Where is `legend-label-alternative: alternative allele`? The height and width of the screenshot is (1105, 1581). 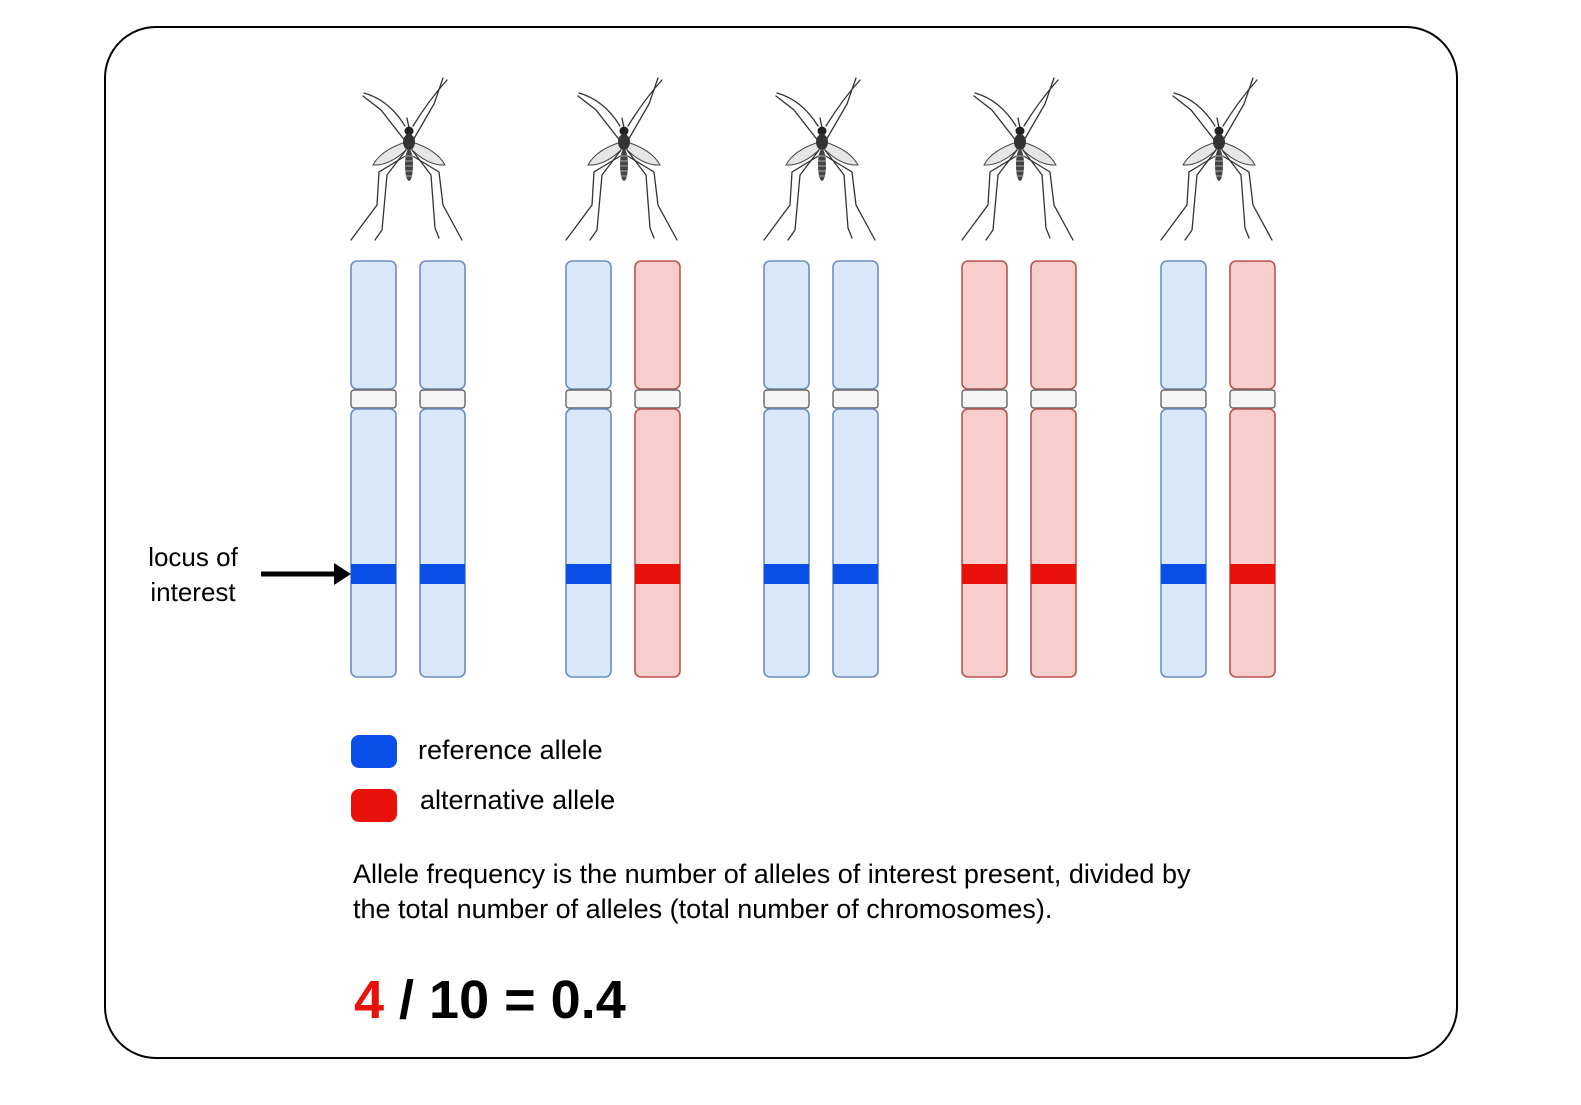 legend-label-alternative: alternative allele is located at coordinates (518, 800).